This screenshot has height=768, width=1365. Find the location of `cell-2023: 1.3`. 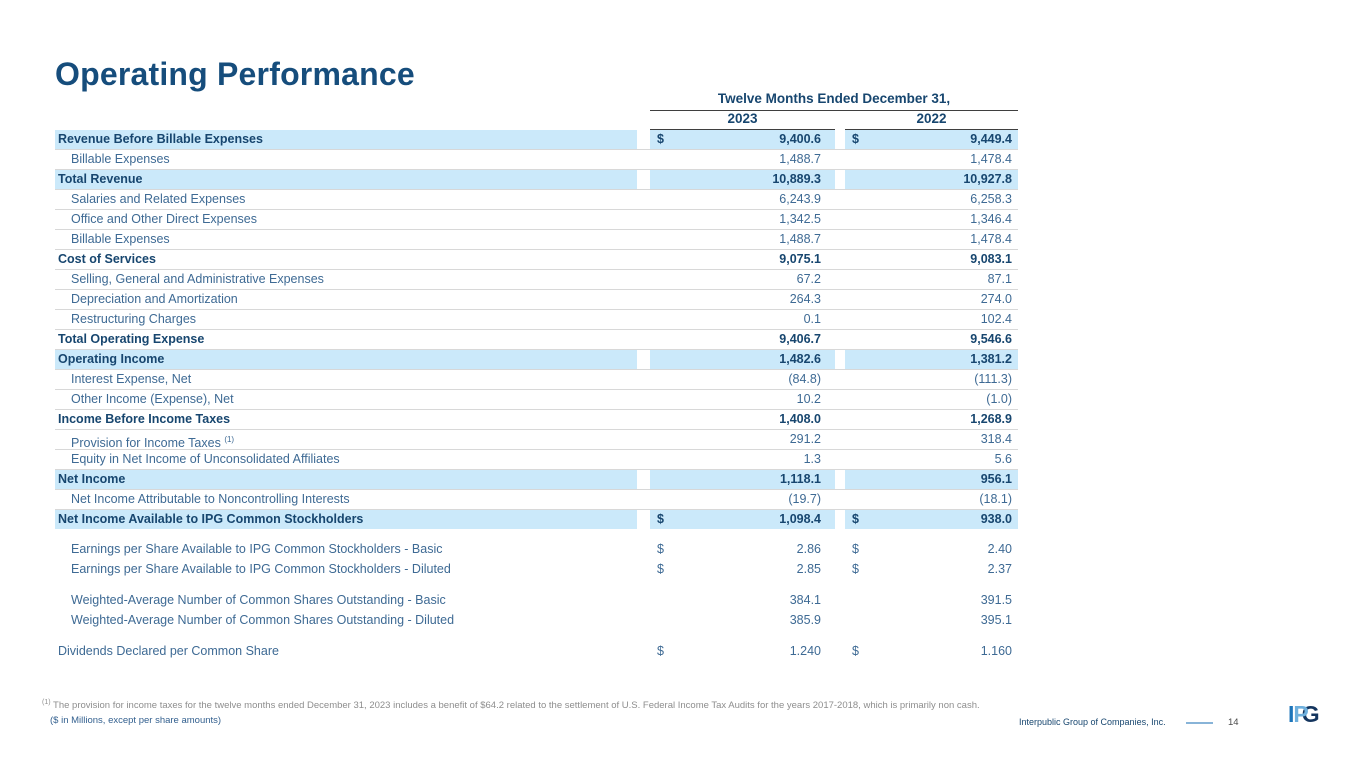

cell-2023: 1.3 is located at coordinates (742, 459).